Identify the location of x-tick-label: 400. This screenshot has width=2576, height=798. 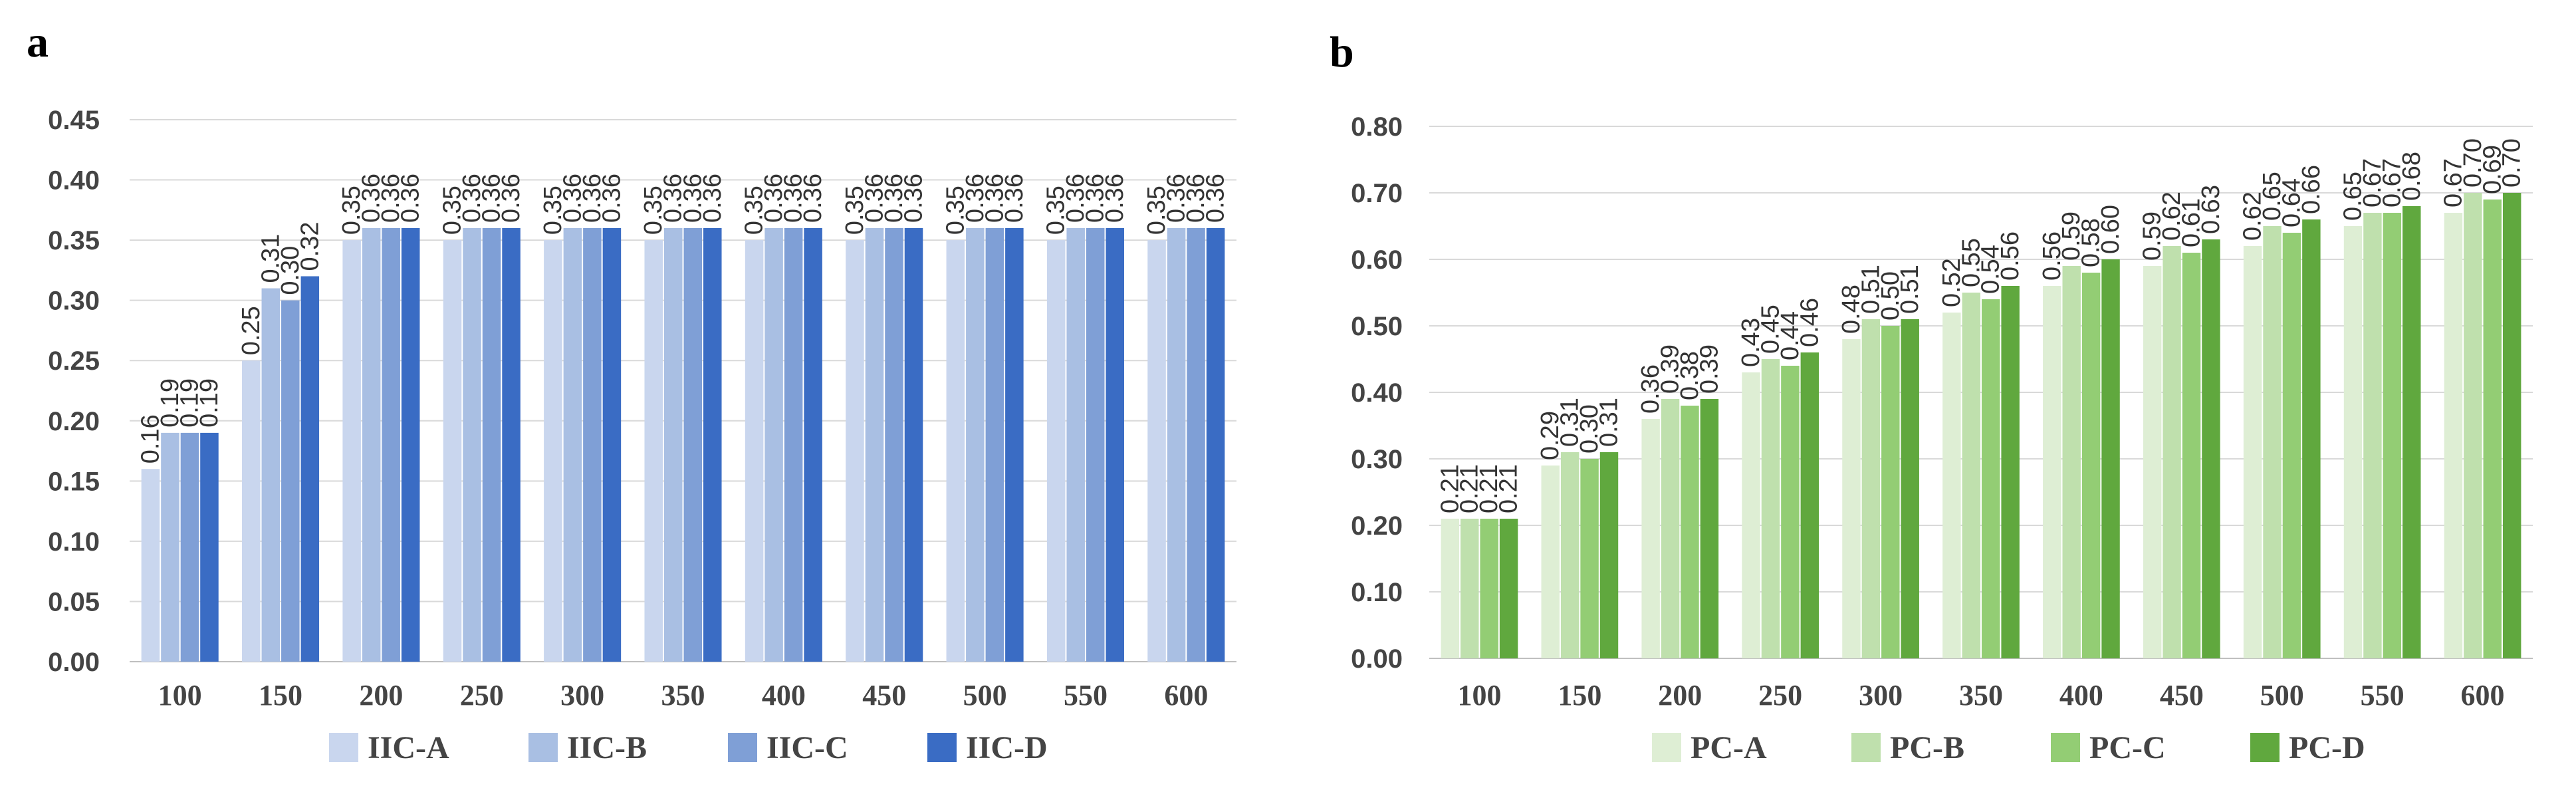
(784, 695).